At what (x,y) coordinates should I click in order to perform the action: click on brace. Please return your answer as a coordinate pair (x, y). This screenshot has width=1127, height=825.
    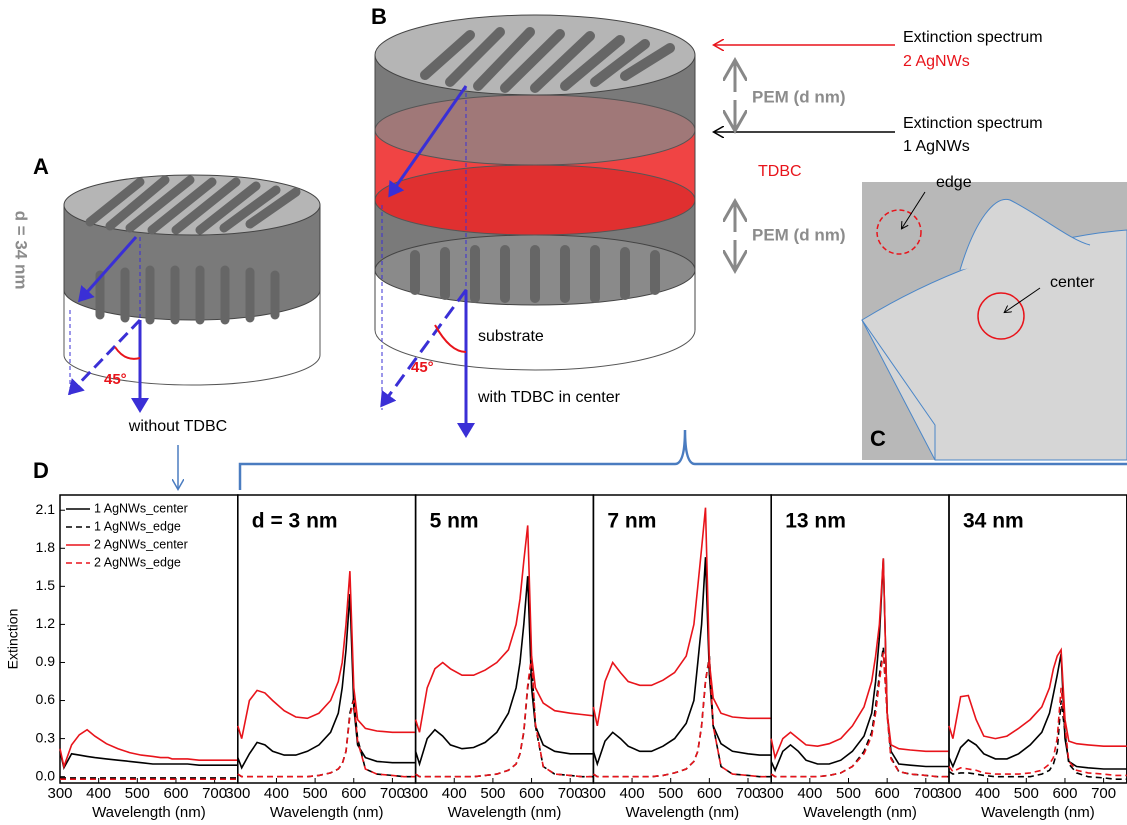
    Looking at the image, I should click on (682, 459).